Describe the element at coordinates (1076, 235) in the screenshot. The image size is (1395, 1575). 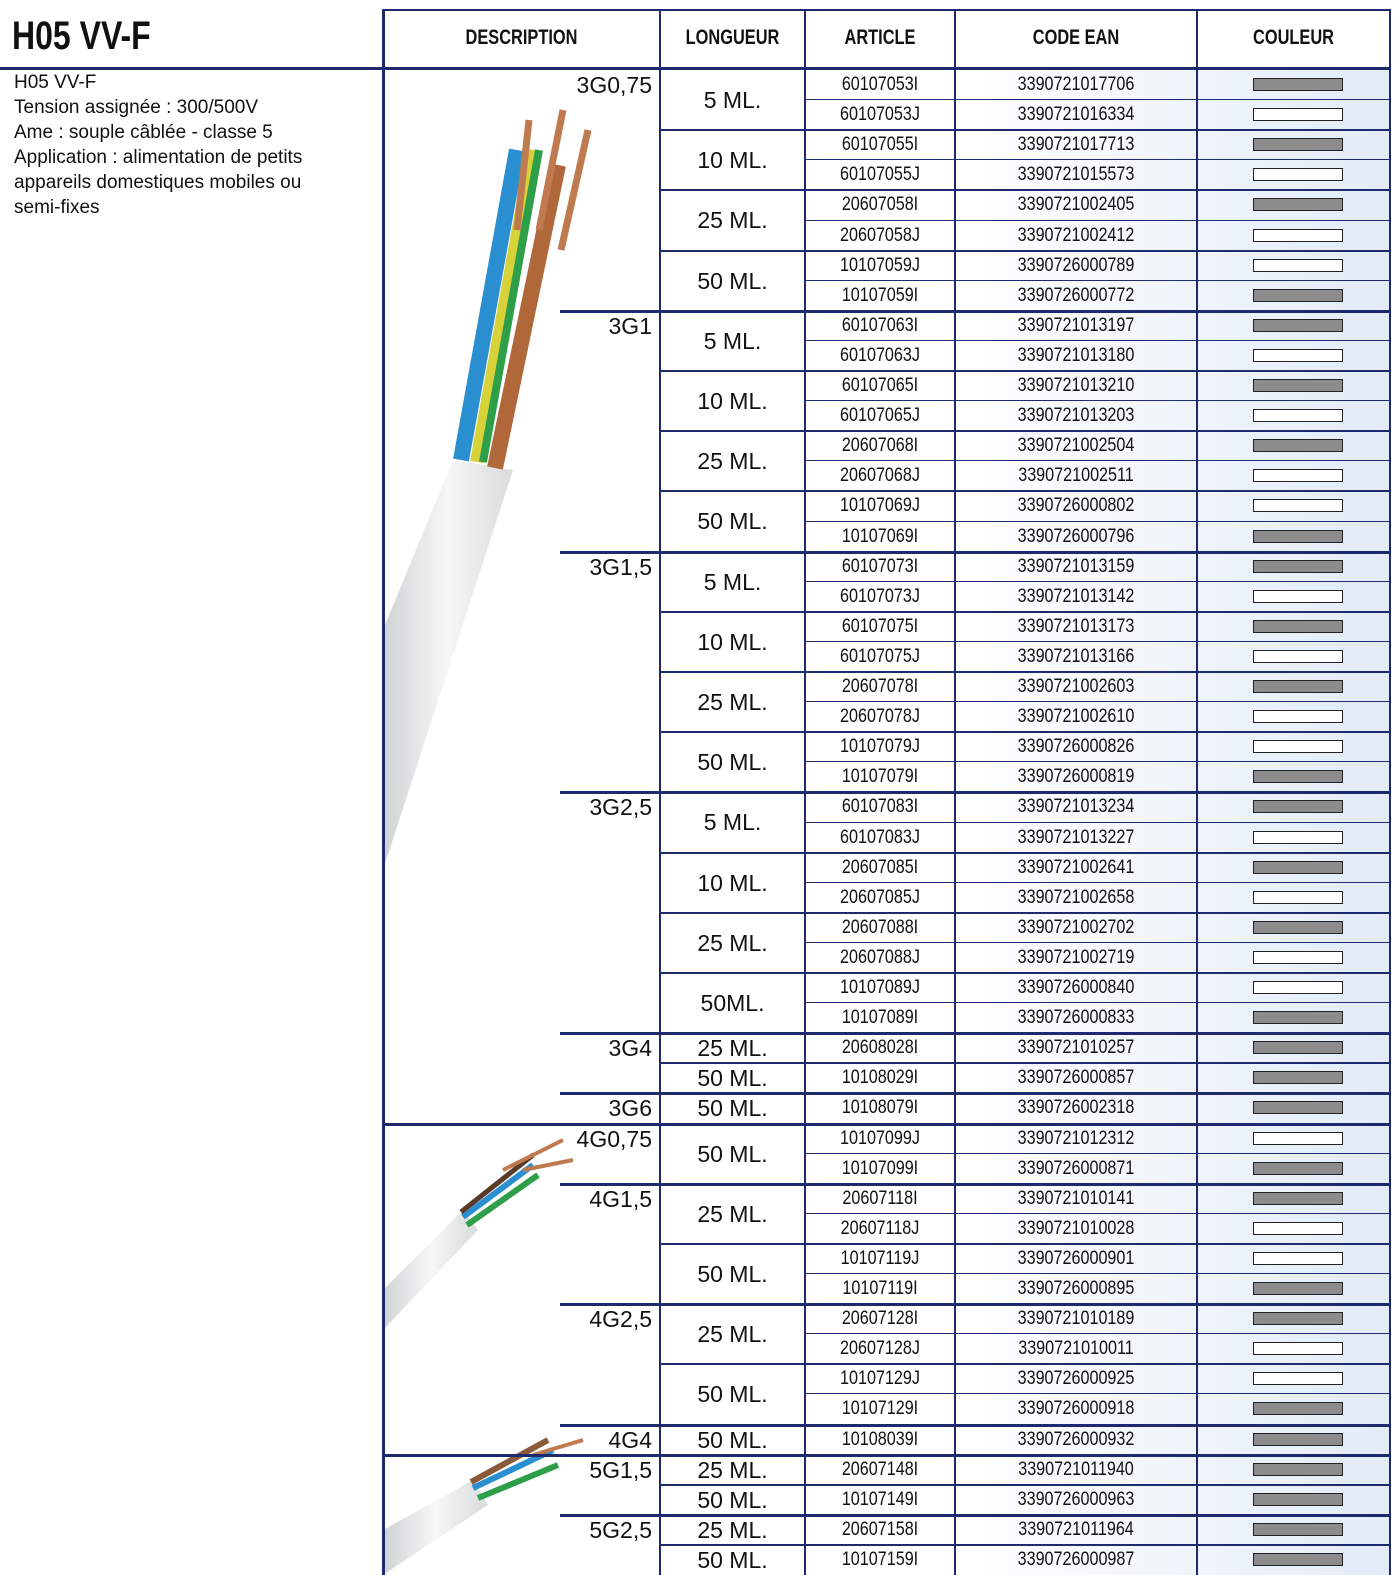
I see `ean: 3390721002412` at that location.